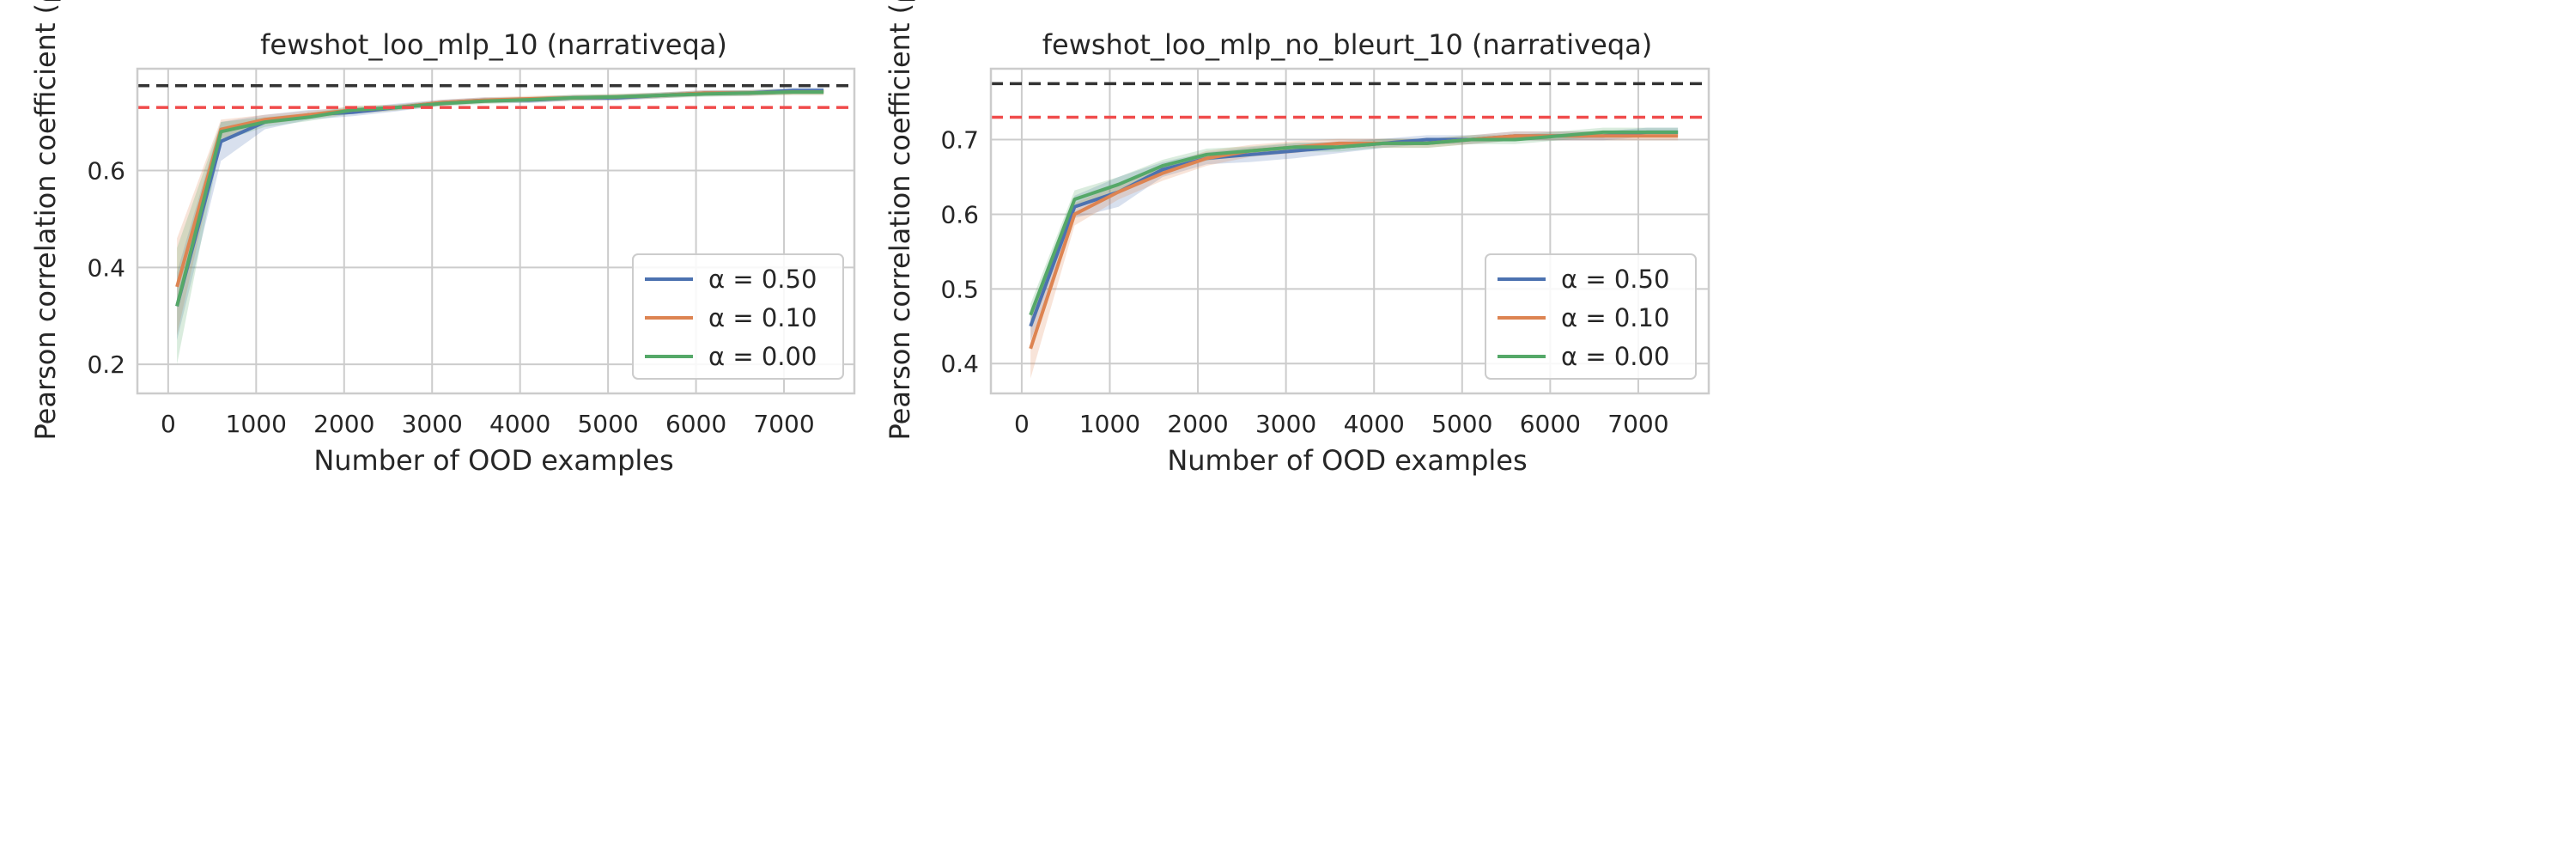 Image resolution: width=2576 pixels, height=859 pixels. Describe the element at coordinates (959, 289) in the screenshot. I see `y-tick-label: 0.5` at that location.